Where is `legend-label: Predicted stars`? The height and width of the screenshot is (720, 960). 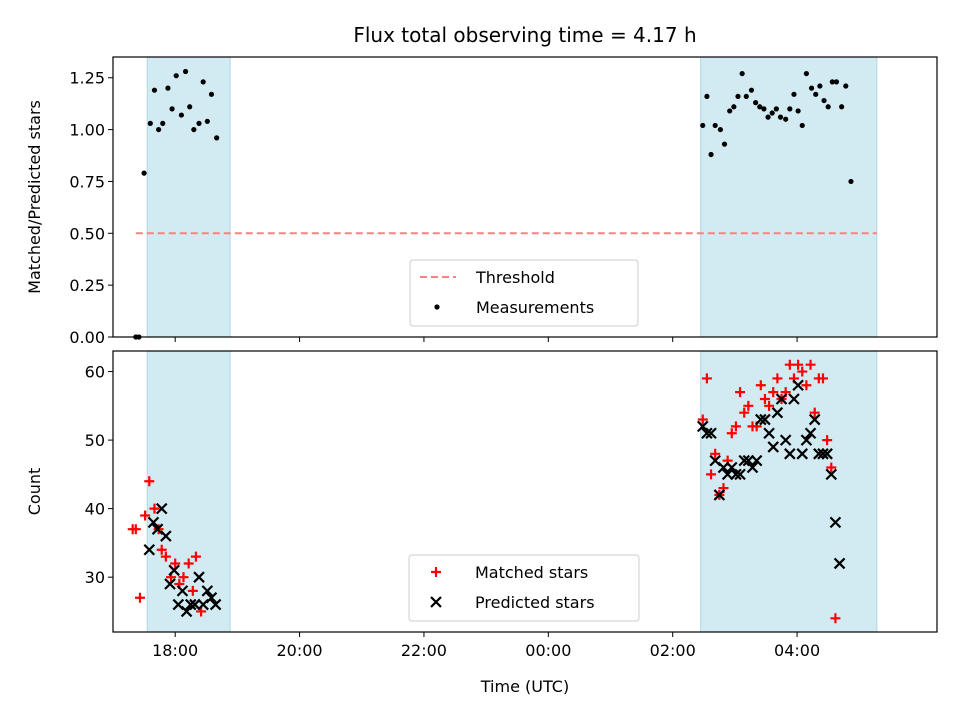 legend-label: Predicted stars is located at coordinates (535, 602).